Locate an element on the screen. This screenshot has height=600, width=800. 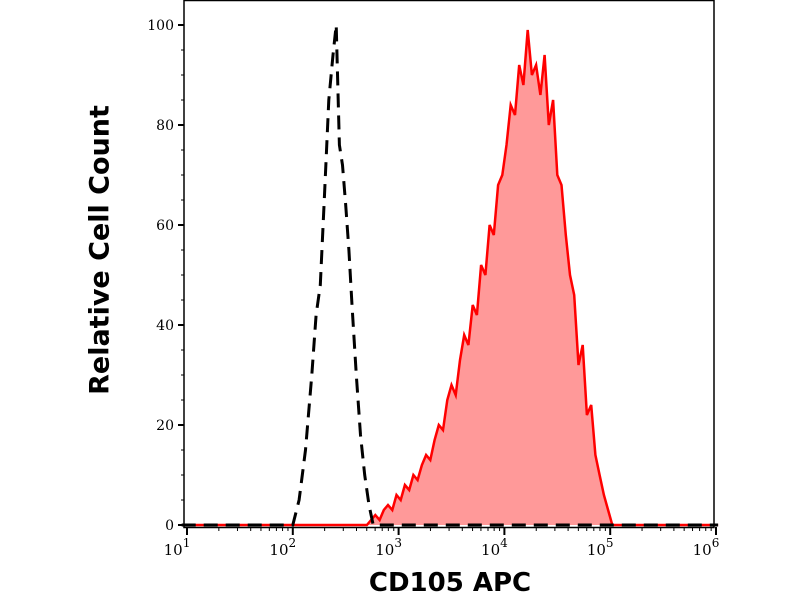
y-tick-label: 100 is located at coordinates (160, 26).